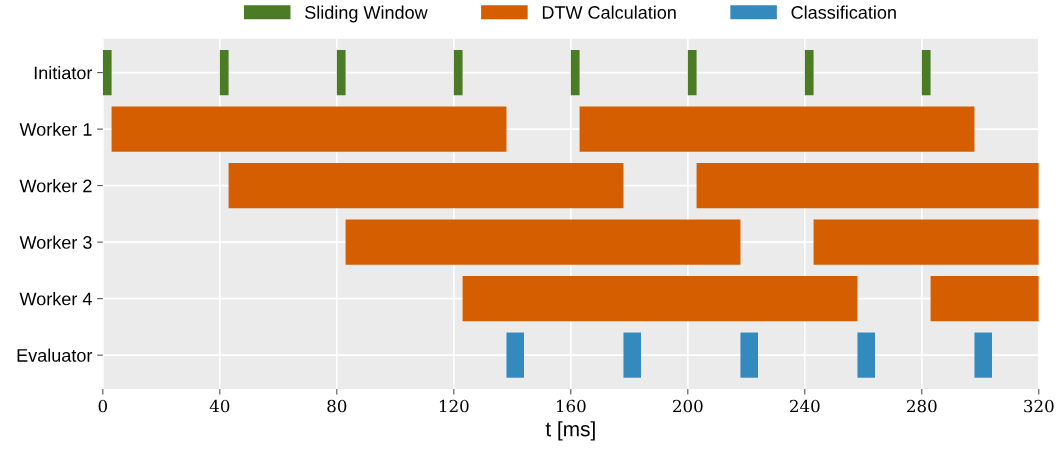 Image resolution: width=1060 pixels, height=455 pixels. Describe the element at coordinates (688, 406) in the screenshot. I see `x-tick-label: 200` at that location.